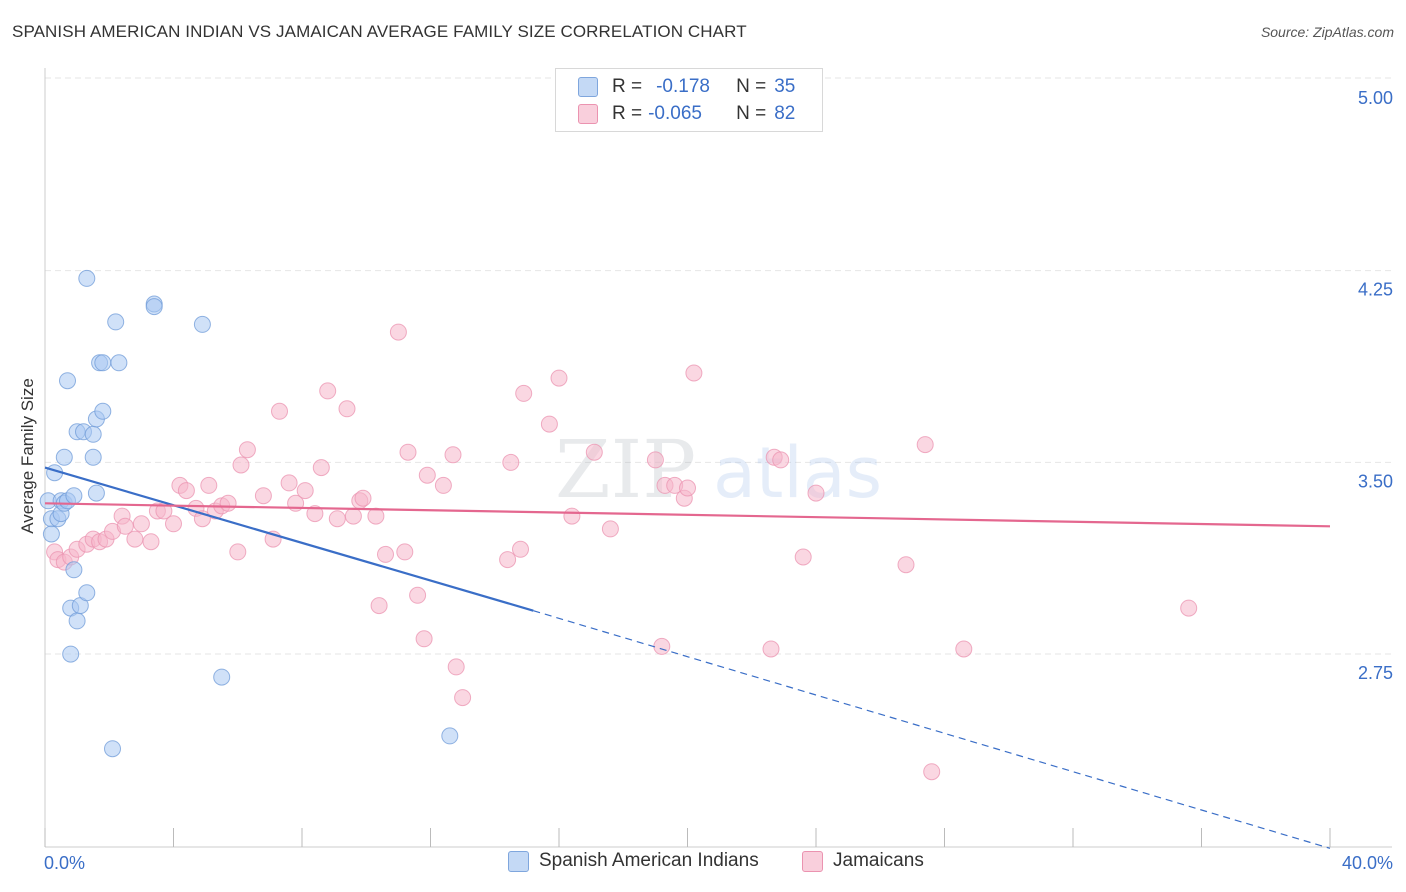  What do you see at coordinates (812, 861) in the screenshot?
I see `bottom-legend-swatch-pink` at bounding box center [812, 861].